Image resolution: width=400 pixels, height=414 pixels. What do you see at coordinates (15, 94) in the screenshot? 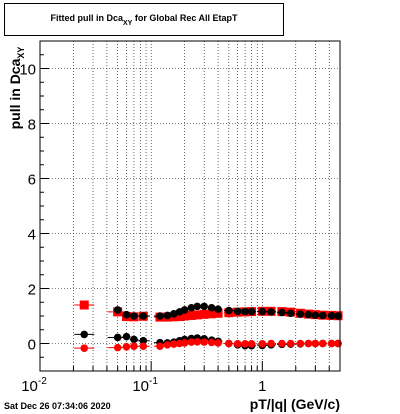
I see `y-axis-label-main: pull in Dca` at bounding box center [15, 94].